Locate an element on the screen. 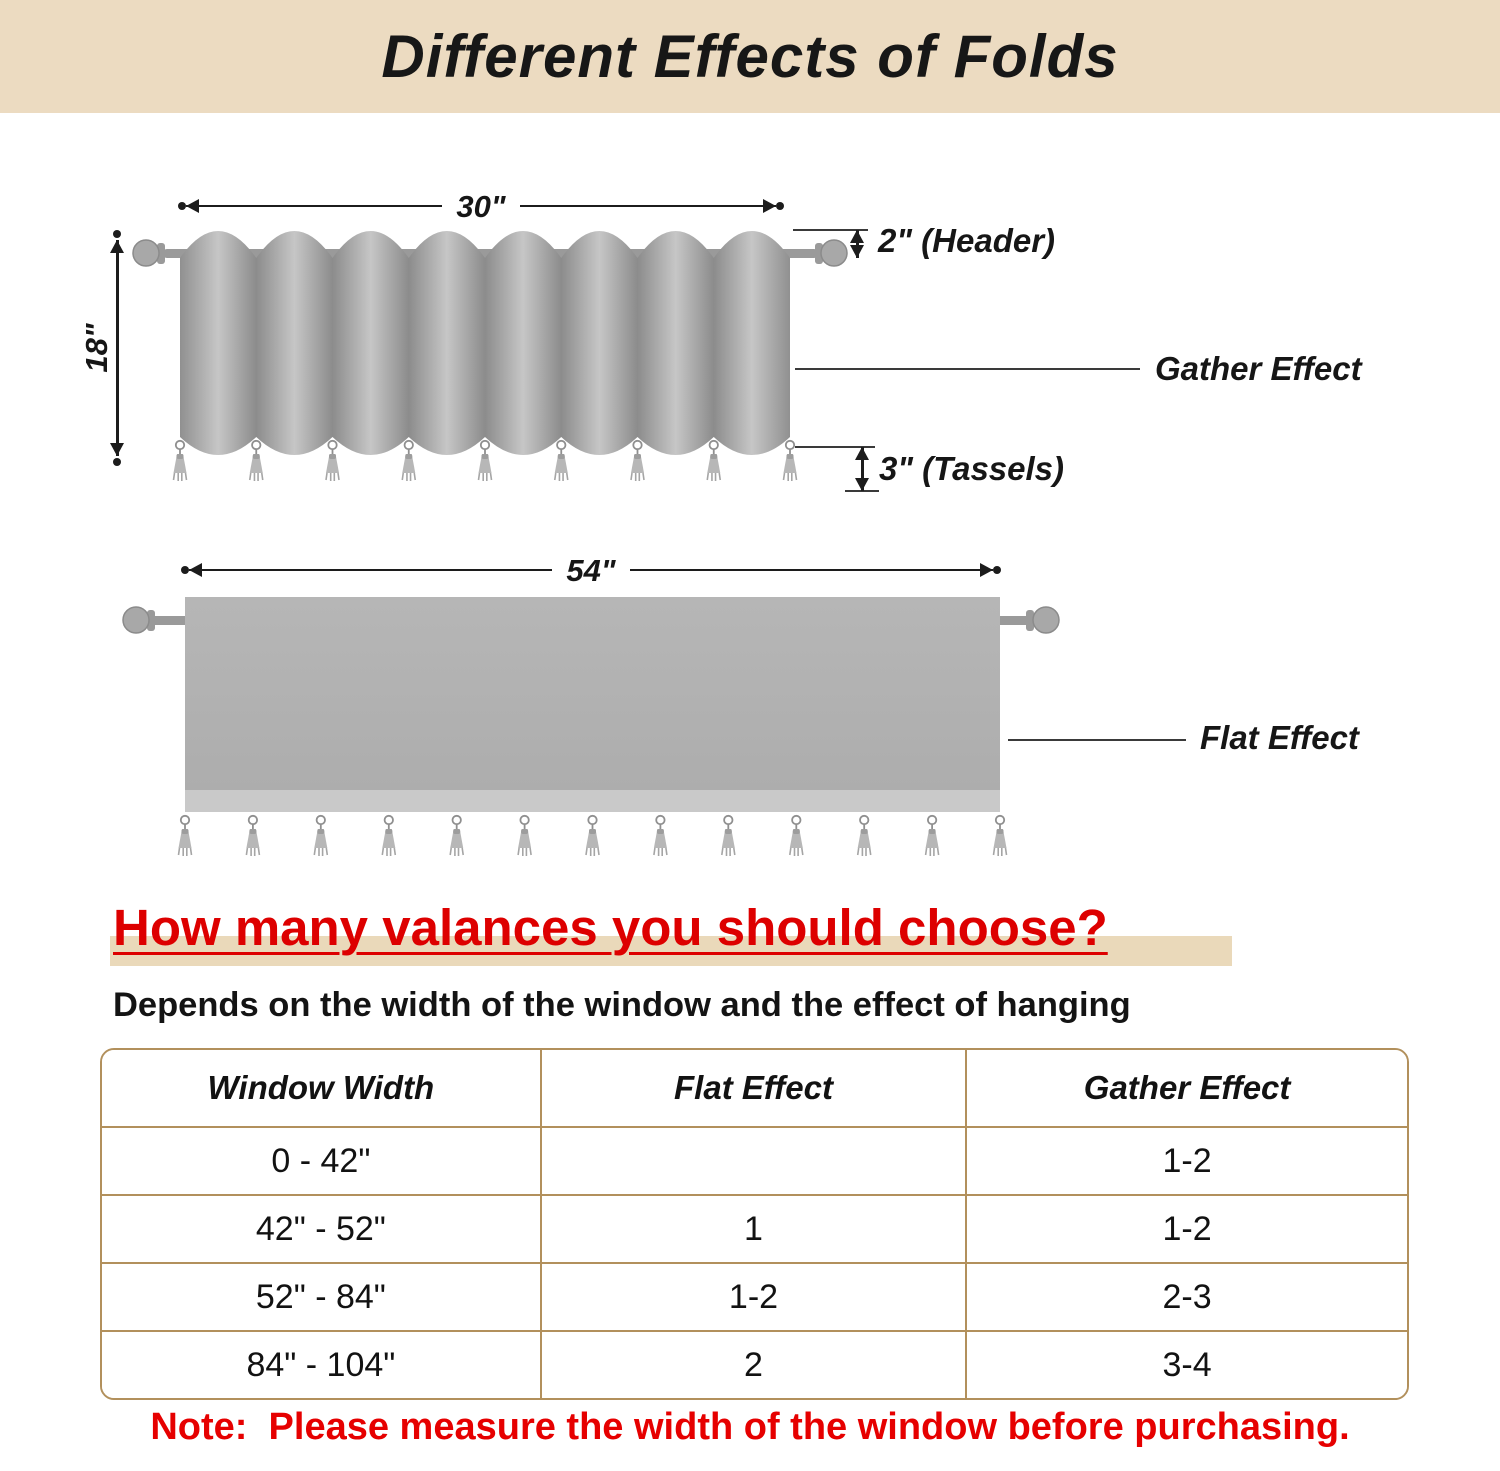 The width and height of the screenshot is (1500, 1471). dimension-tassels-3in is located at coordinates (862, 469).